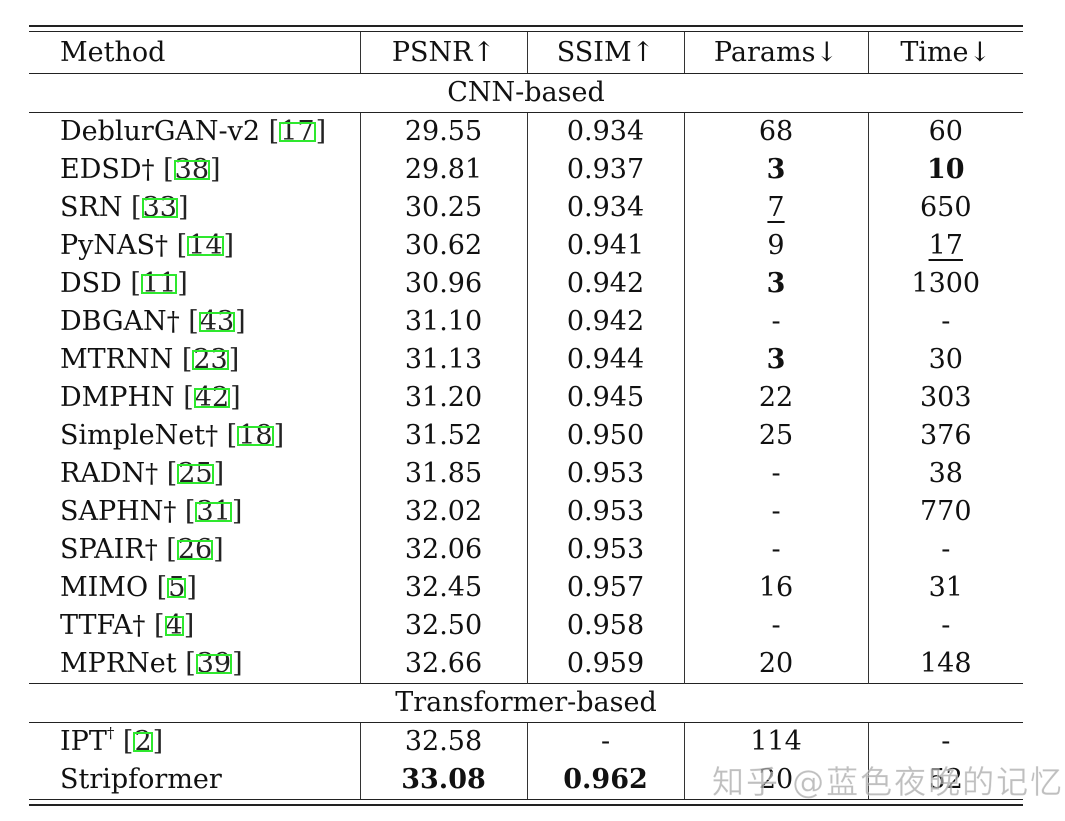  What do you see at coordinates (605, 741) in the screenshot?
I see `ssim-cell: -` at bounding box center [605, 741].